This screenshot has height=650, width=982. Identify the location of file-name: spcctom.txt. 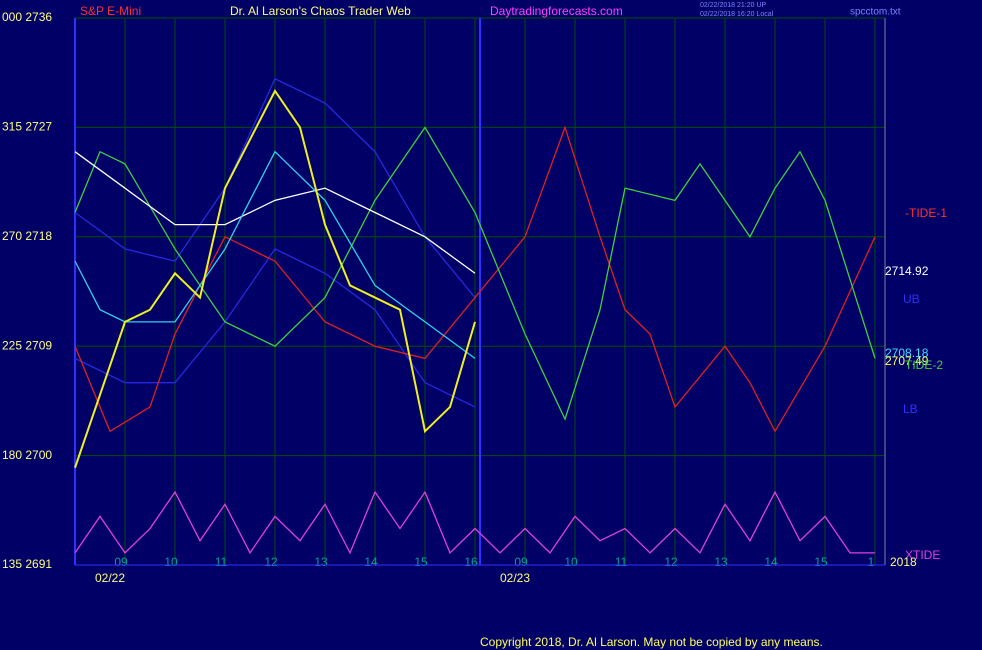
(875, 12).